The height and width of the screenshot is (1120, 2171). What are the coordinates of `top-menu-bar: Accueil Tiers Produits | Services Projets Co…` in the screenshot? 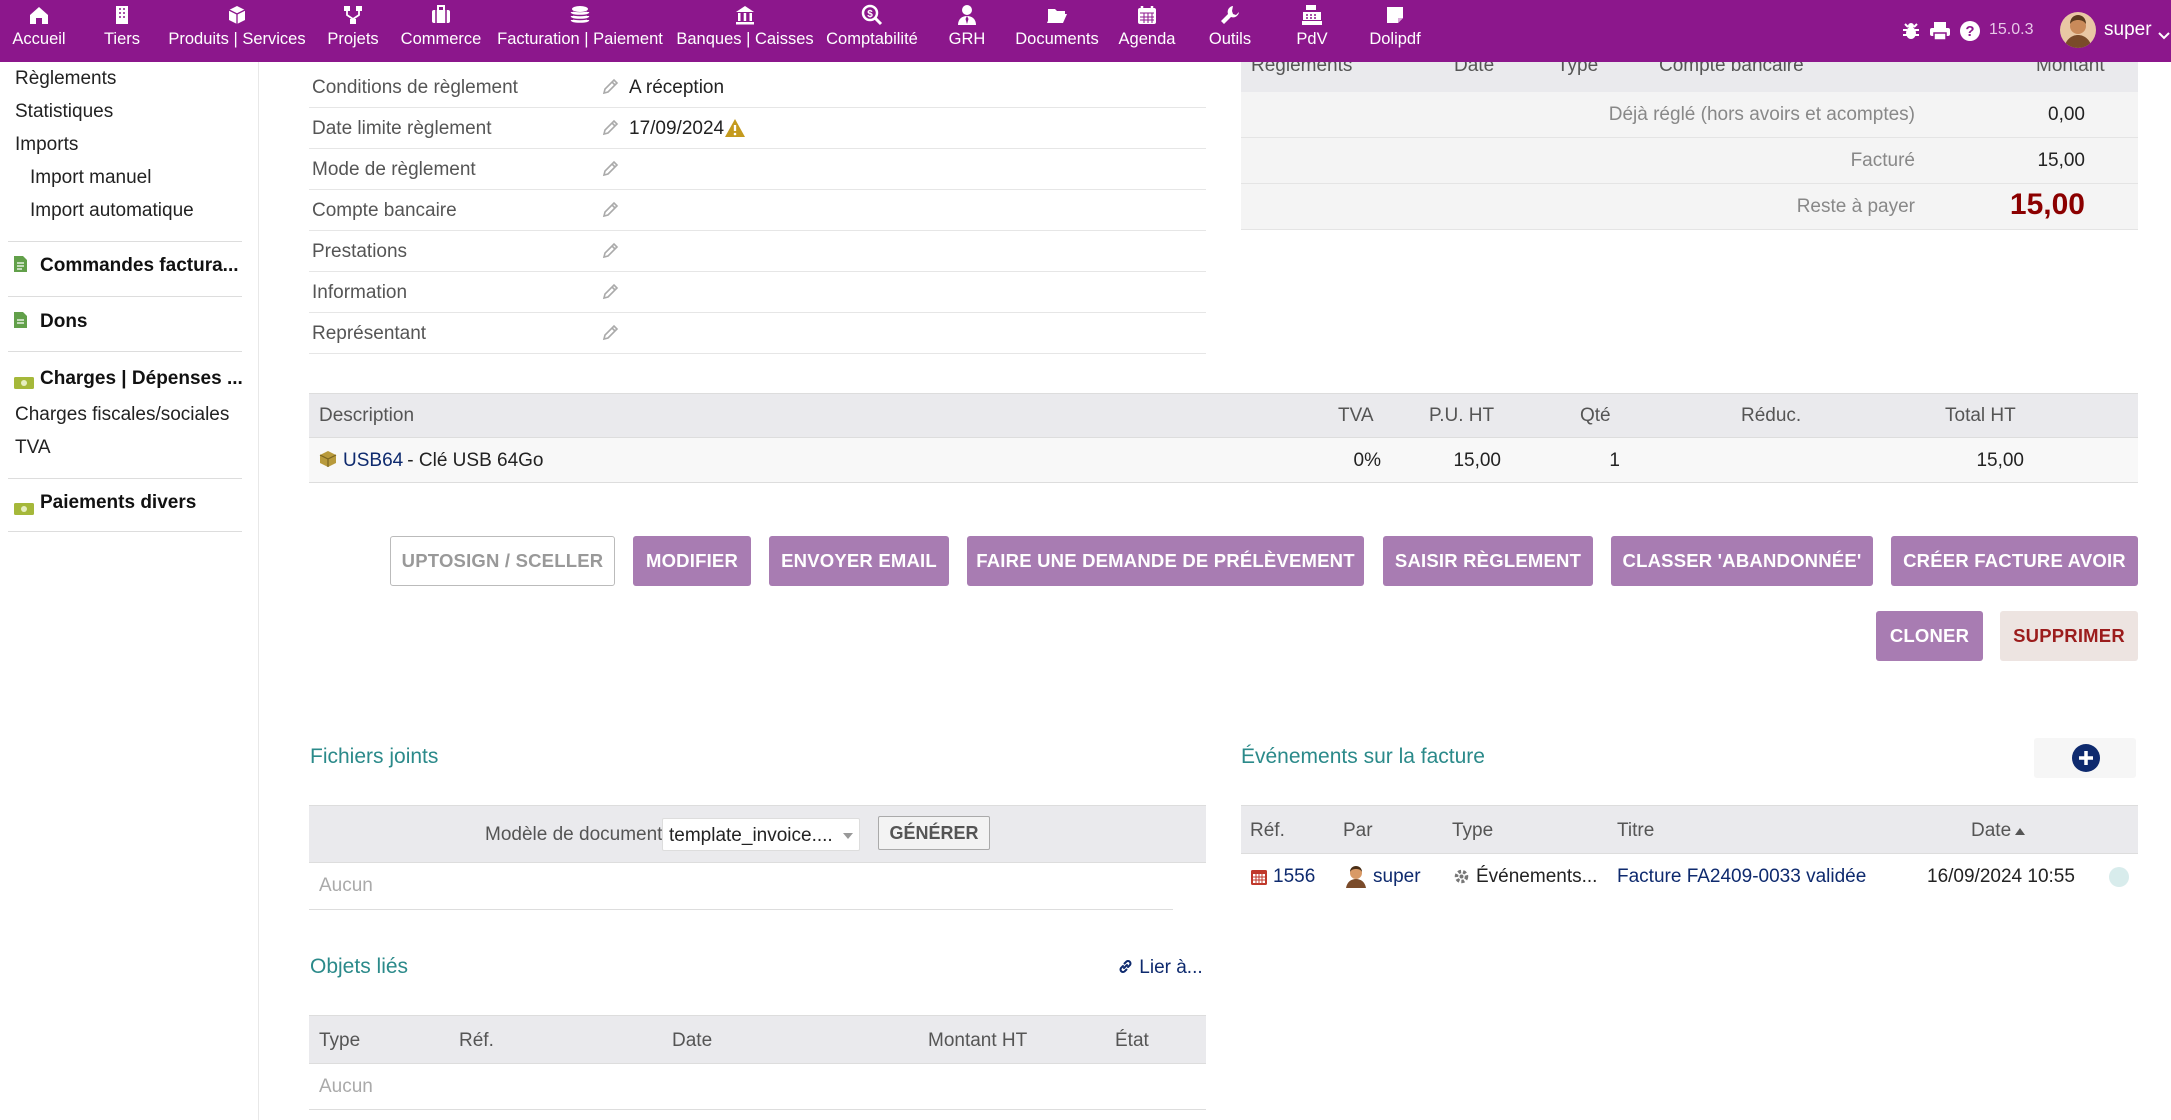 It's located at (1085, 31).